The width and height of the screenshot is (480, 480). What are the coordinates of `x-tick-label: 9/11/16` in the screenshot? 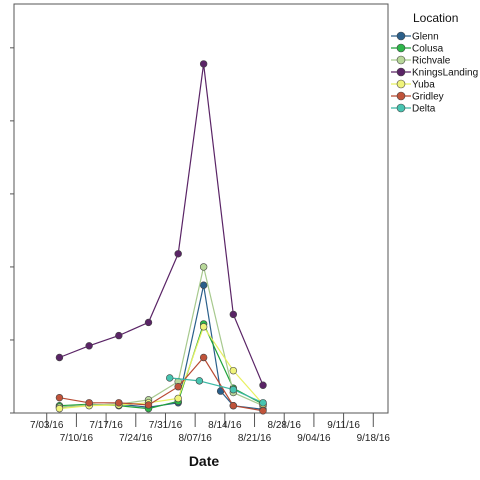 It's located at (343, 425).